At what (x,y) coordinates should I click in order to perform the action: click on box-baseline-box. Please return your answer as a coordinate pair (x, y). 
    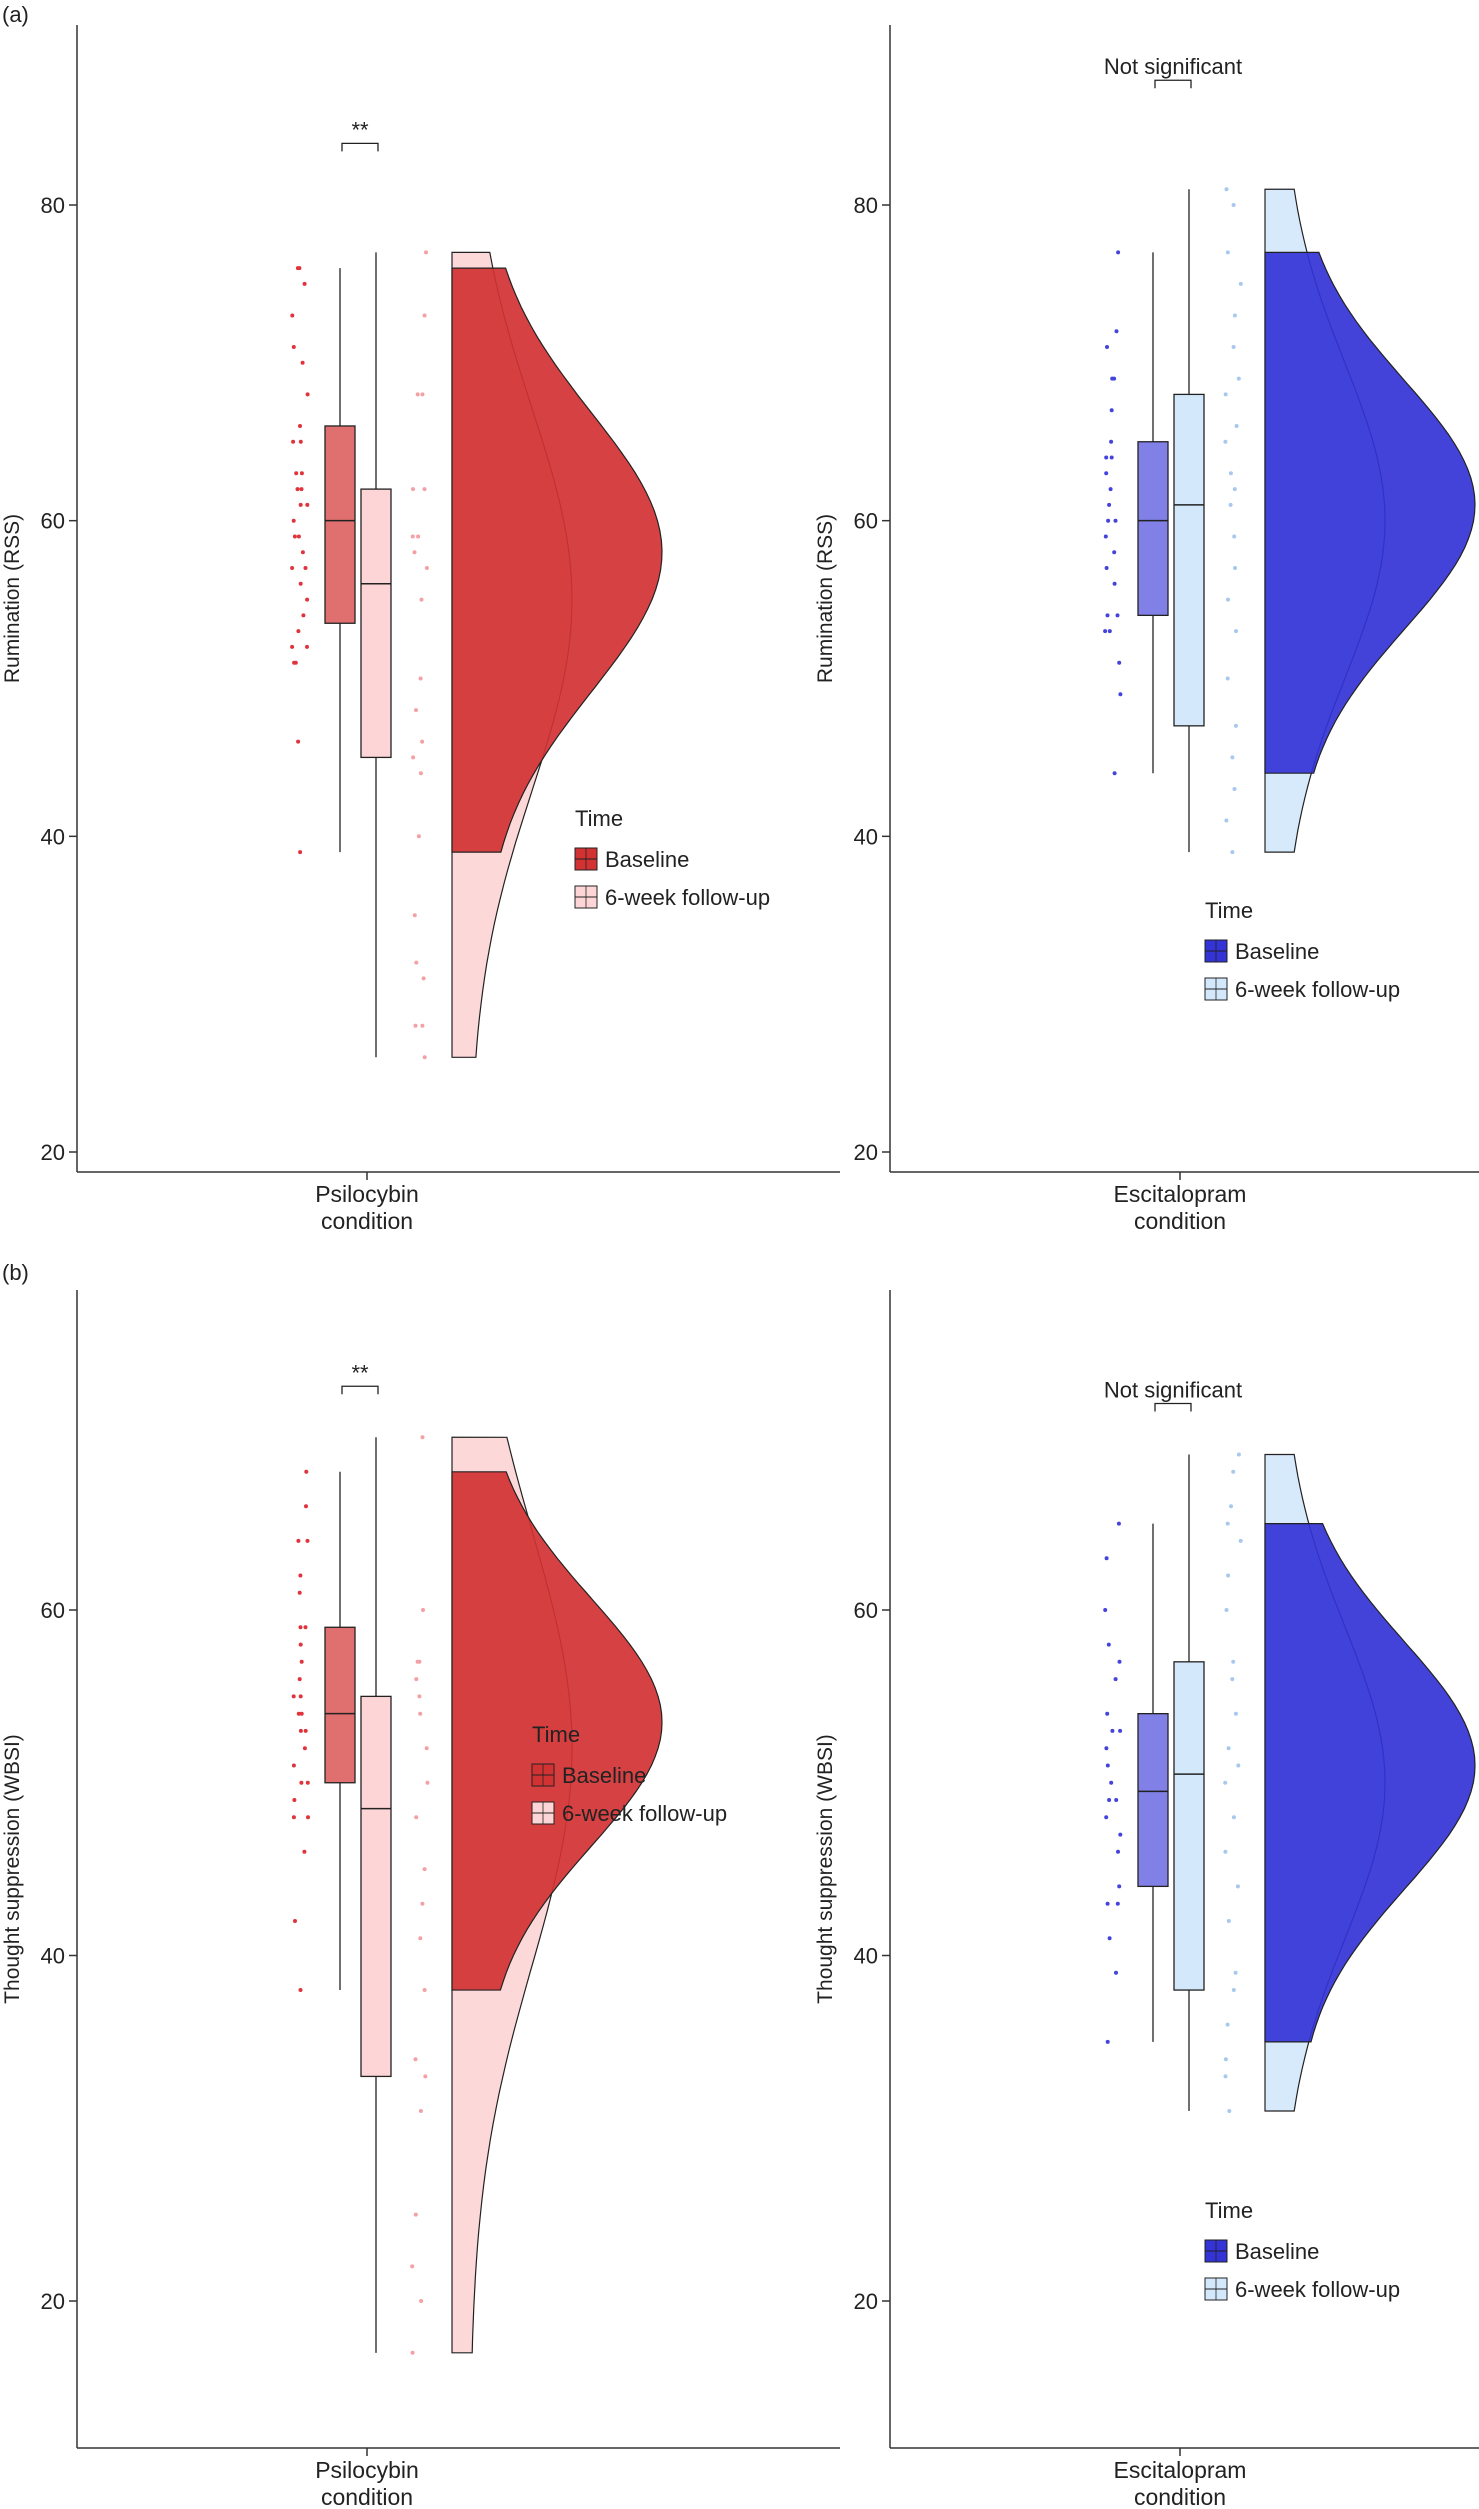
    Looking at the image, I should click on (1153, 1800).